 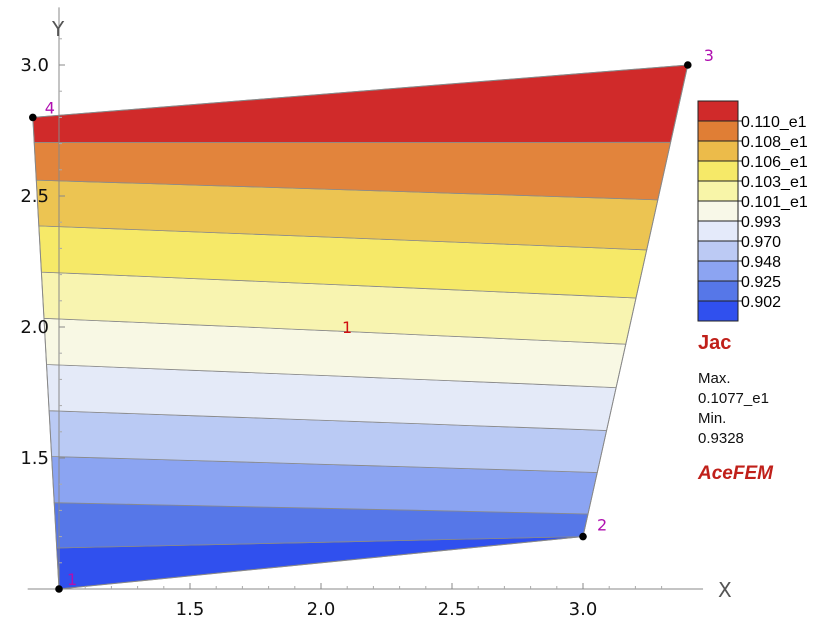 What do you see at coordinates (733, 398) in the screenshot?
I see `max-value: 0.1077_e1` at bounding box center [733, 398].